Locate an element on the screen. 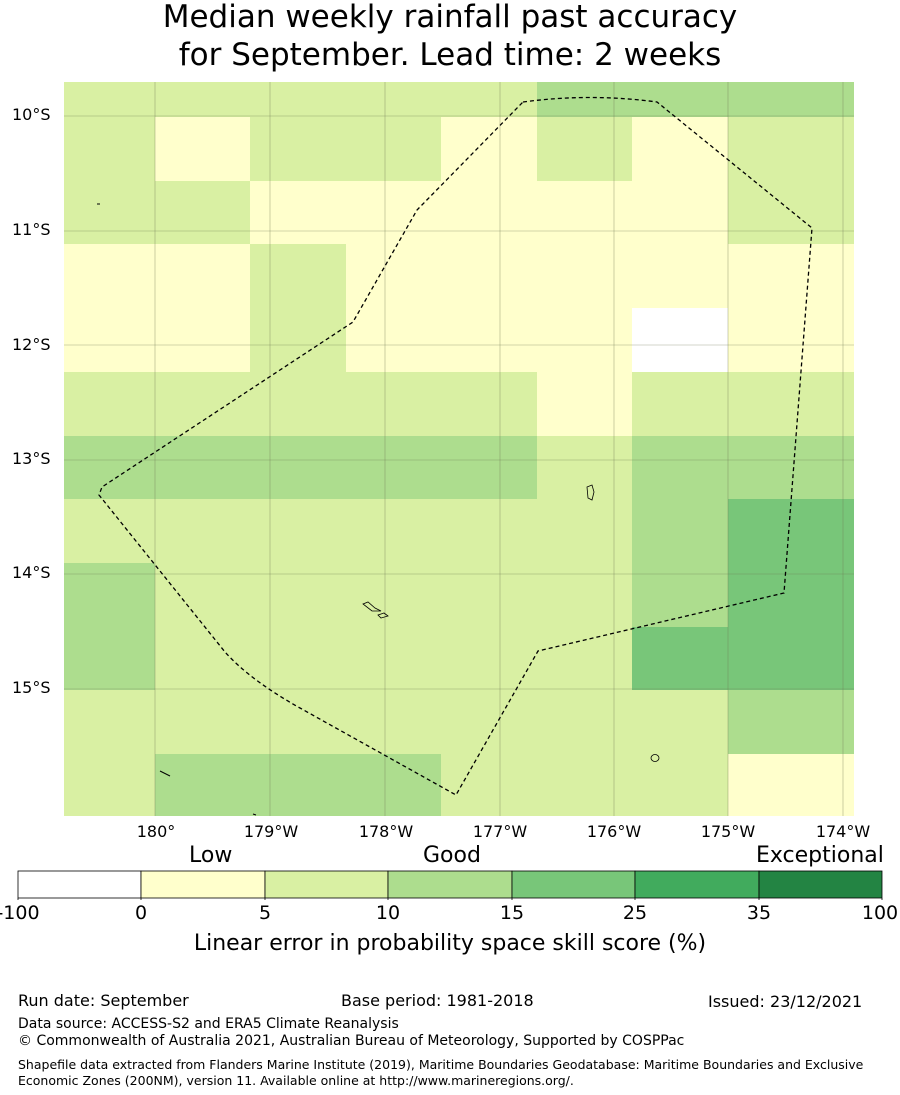  lat-label: 14°S is located at coordinates (31, 572).